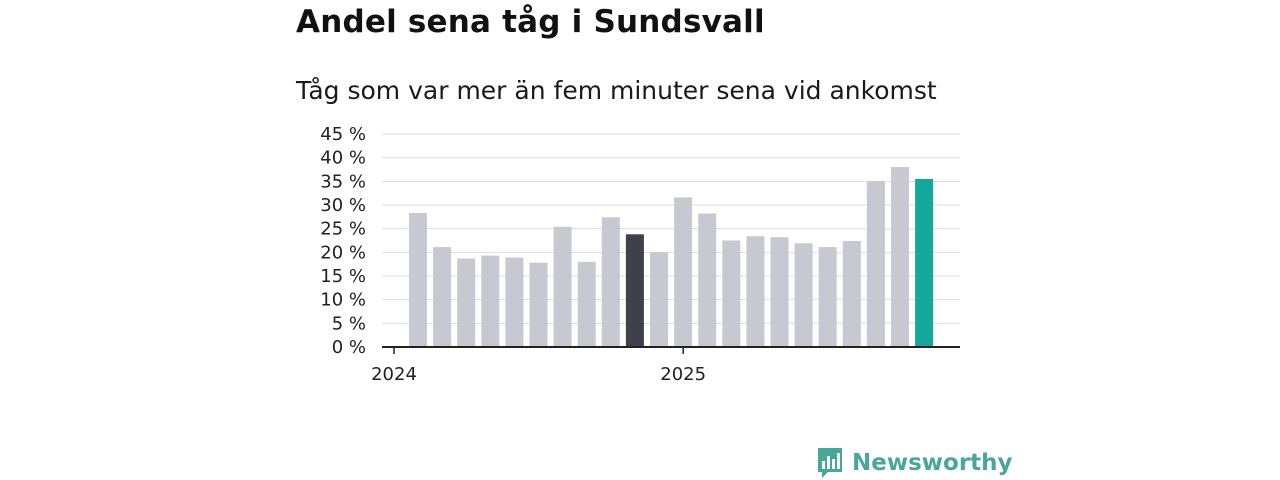  I want to click on y-tick-label: 20 %, so click(343, 252).